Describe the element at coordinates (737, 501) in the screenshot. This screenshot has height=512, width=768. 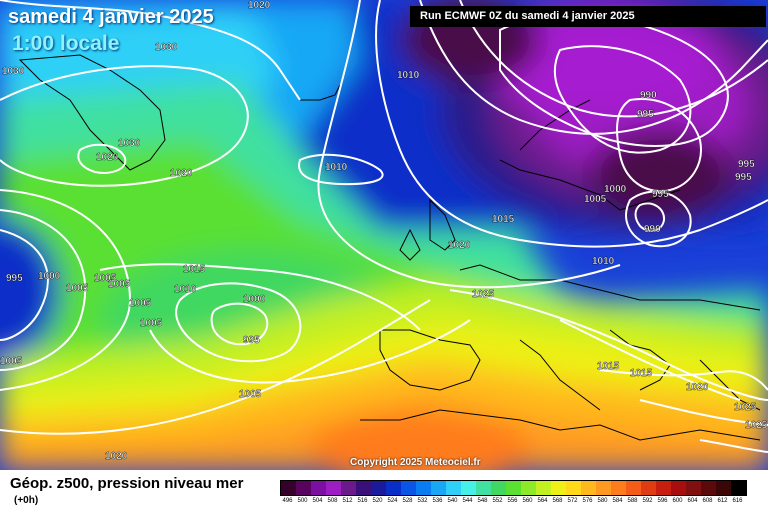
I see `scale-tick: 616` at that location.